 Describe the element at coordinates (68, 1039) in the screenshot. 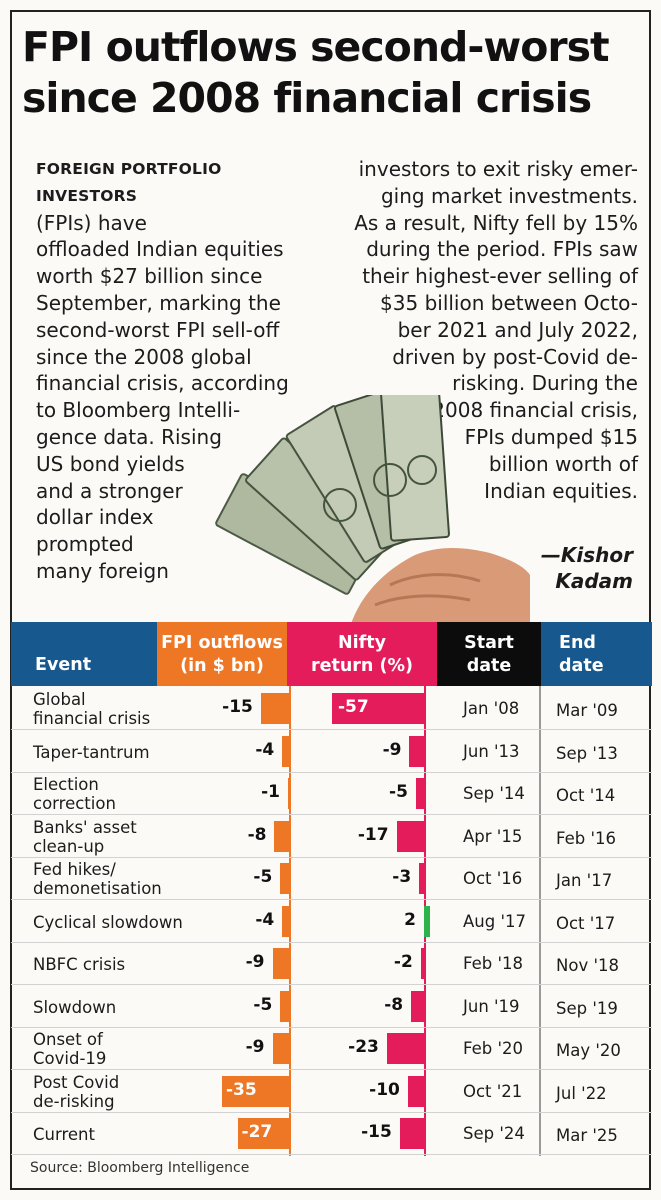

I see `event-label-line: Onset of` at that location.